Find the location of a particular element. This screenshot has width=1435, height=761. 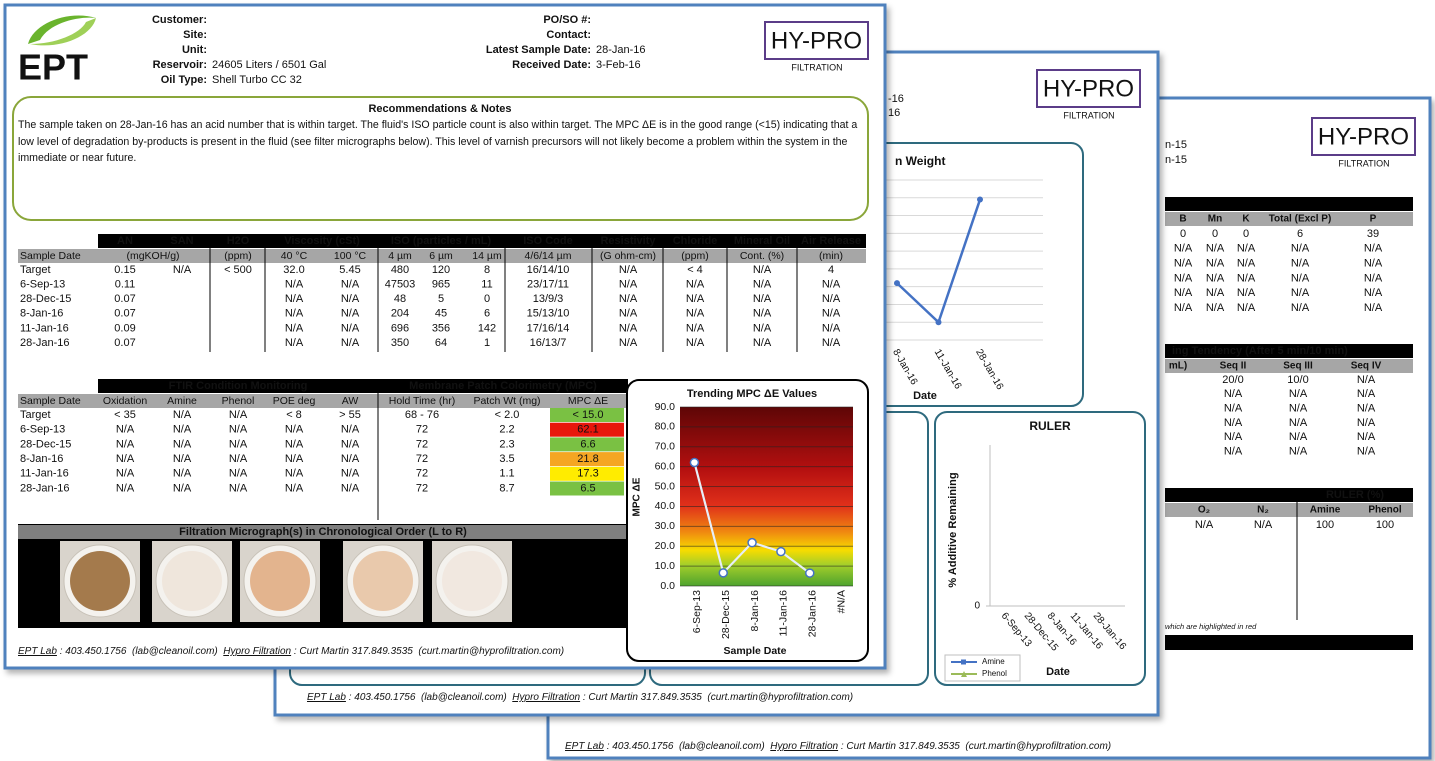

header-cell: K is located at coordinates (1246, 219).